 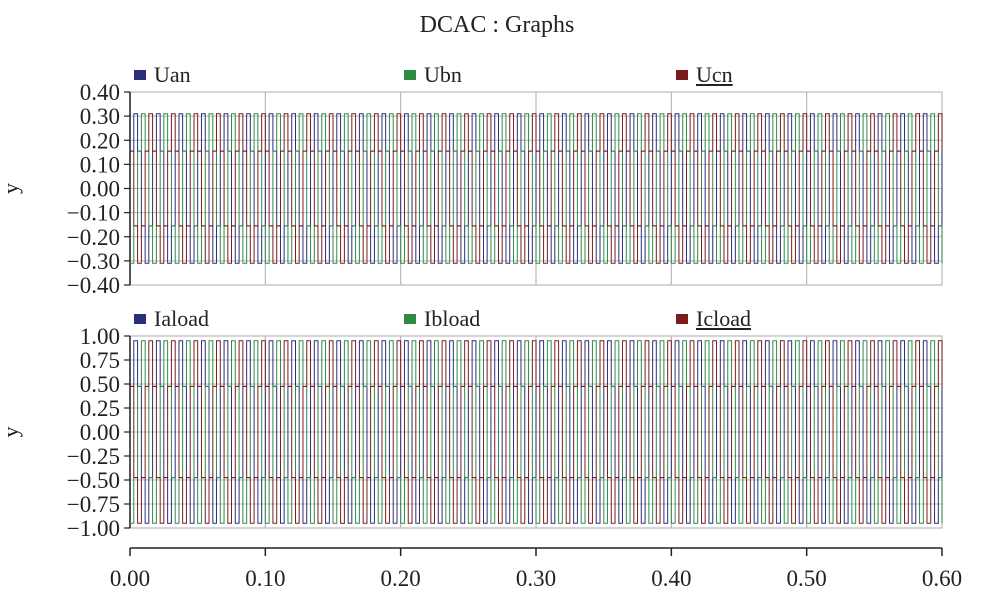 I want to click on legend-item-ucn: Ucn, so click(x=704, y=75).